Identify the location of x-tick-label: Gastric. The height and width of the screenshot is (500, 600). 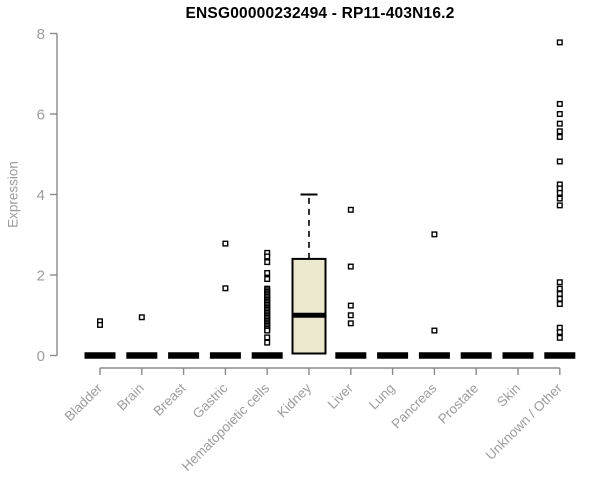
(210, 400).